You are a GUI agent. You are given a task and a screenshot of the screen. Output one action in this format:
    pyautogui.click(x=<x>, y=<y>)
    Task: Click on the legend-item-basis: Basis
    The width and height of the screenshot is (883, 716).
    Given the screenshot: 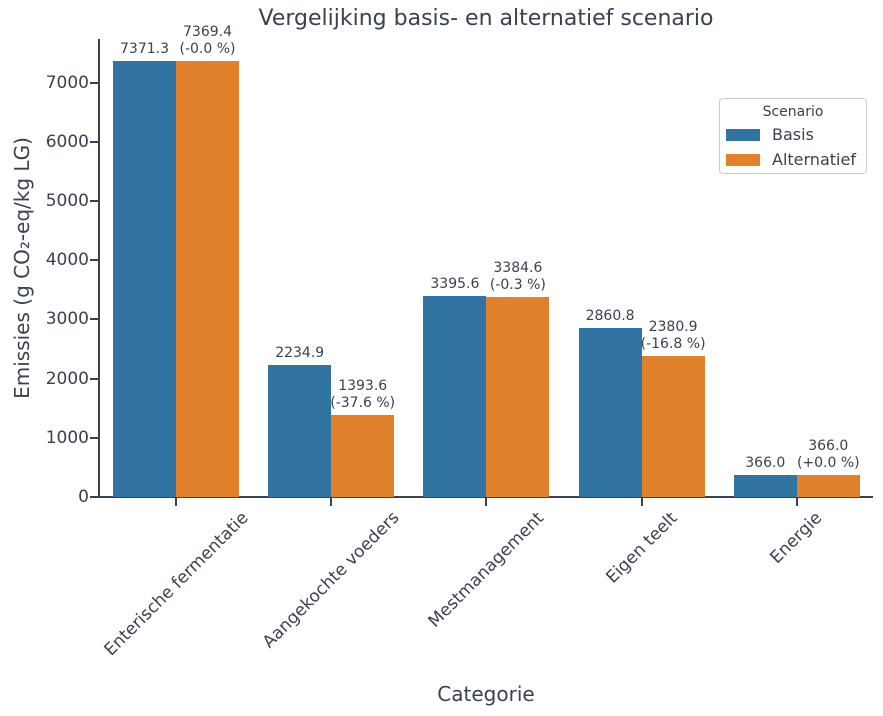 What is the action you would take?
    pyautogui.click(x=793, y=135)
    